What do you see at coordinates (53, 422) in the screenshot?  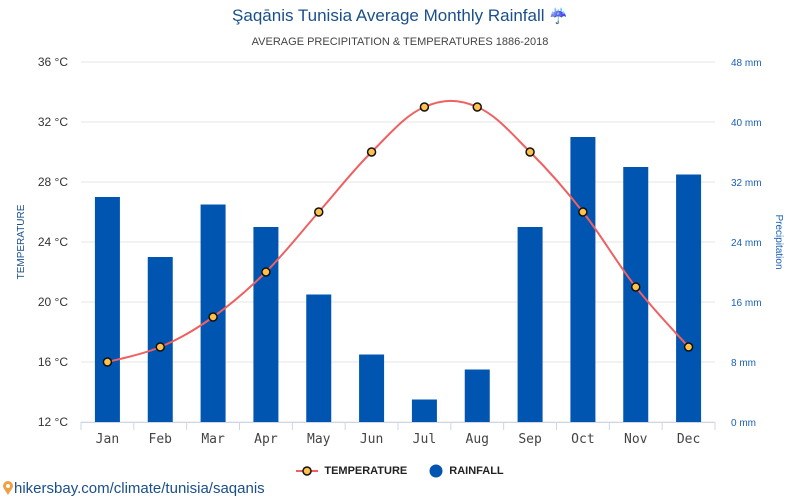 I see `y-tick-left: 12 °C` at bounding box center [53, 422].